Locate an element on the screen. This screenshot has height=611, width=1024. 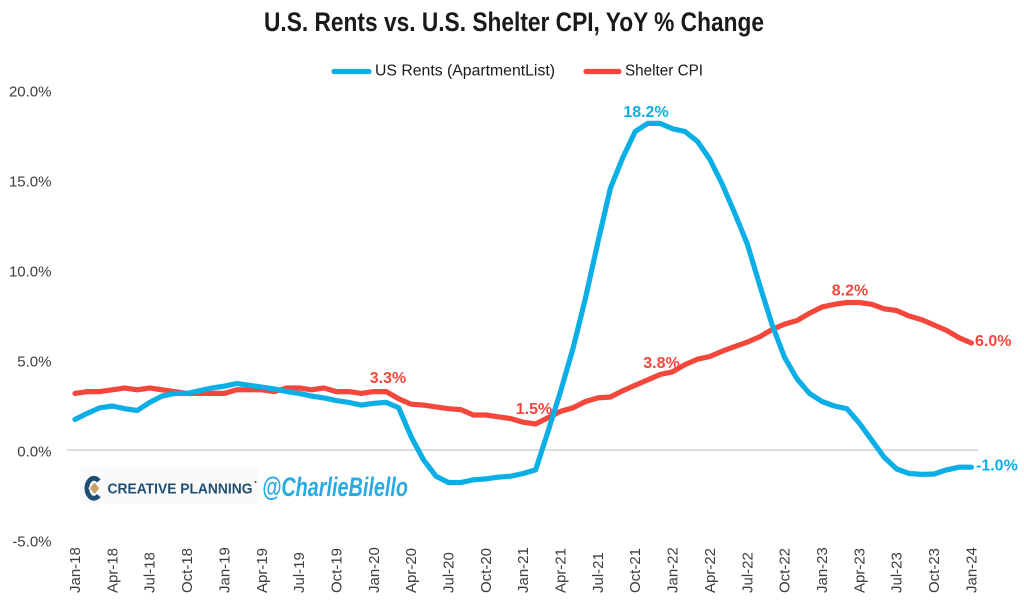
svg-text: Jul-21 is located at coordinates (598, 572).